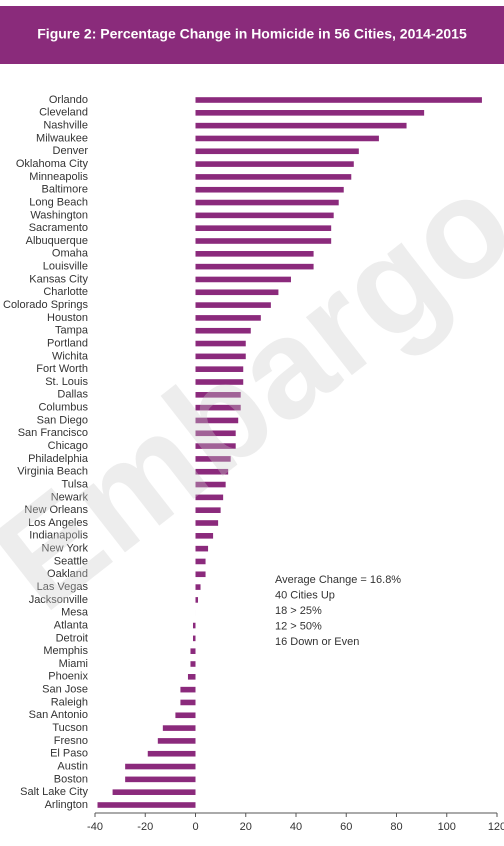 The height and width of the screenshot is (846, 504). What do you see at coordinates (58, 715) in the screenshot?
I see `y-tick-label: San Antonio` at bounding box center [58, 715].